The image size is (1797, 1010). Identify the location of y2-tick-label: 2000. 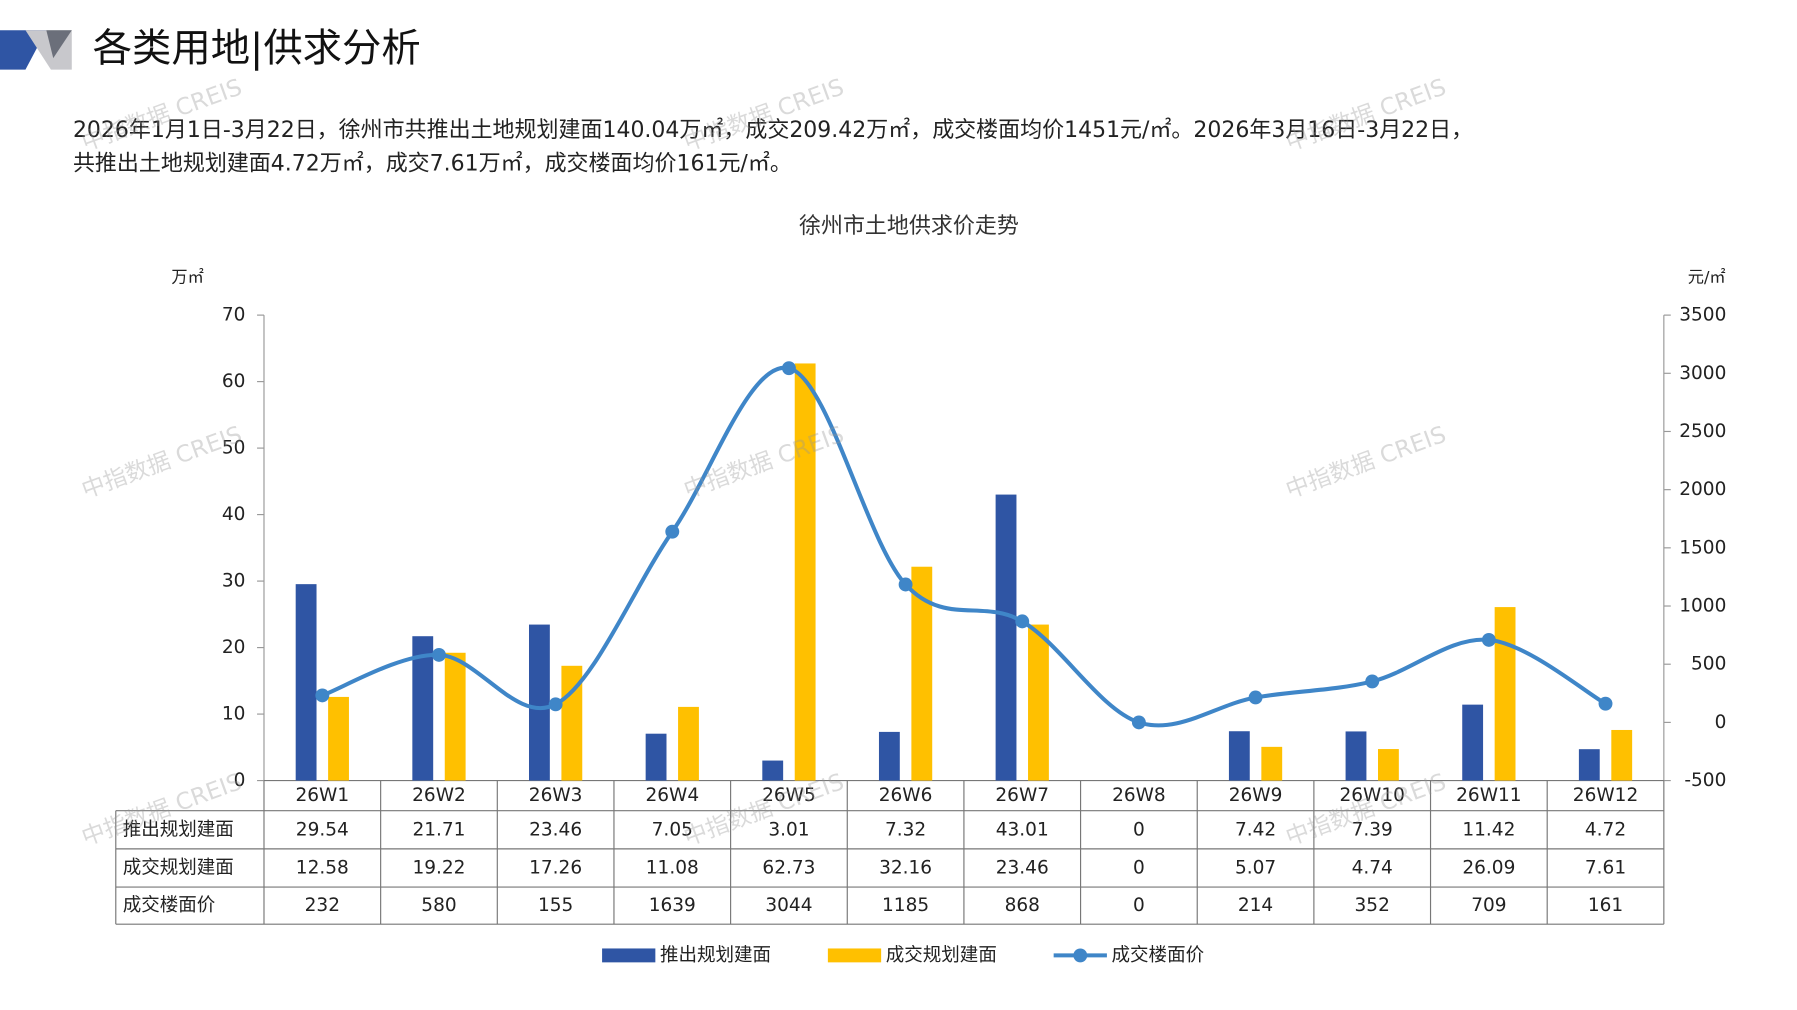
(1702, 489).